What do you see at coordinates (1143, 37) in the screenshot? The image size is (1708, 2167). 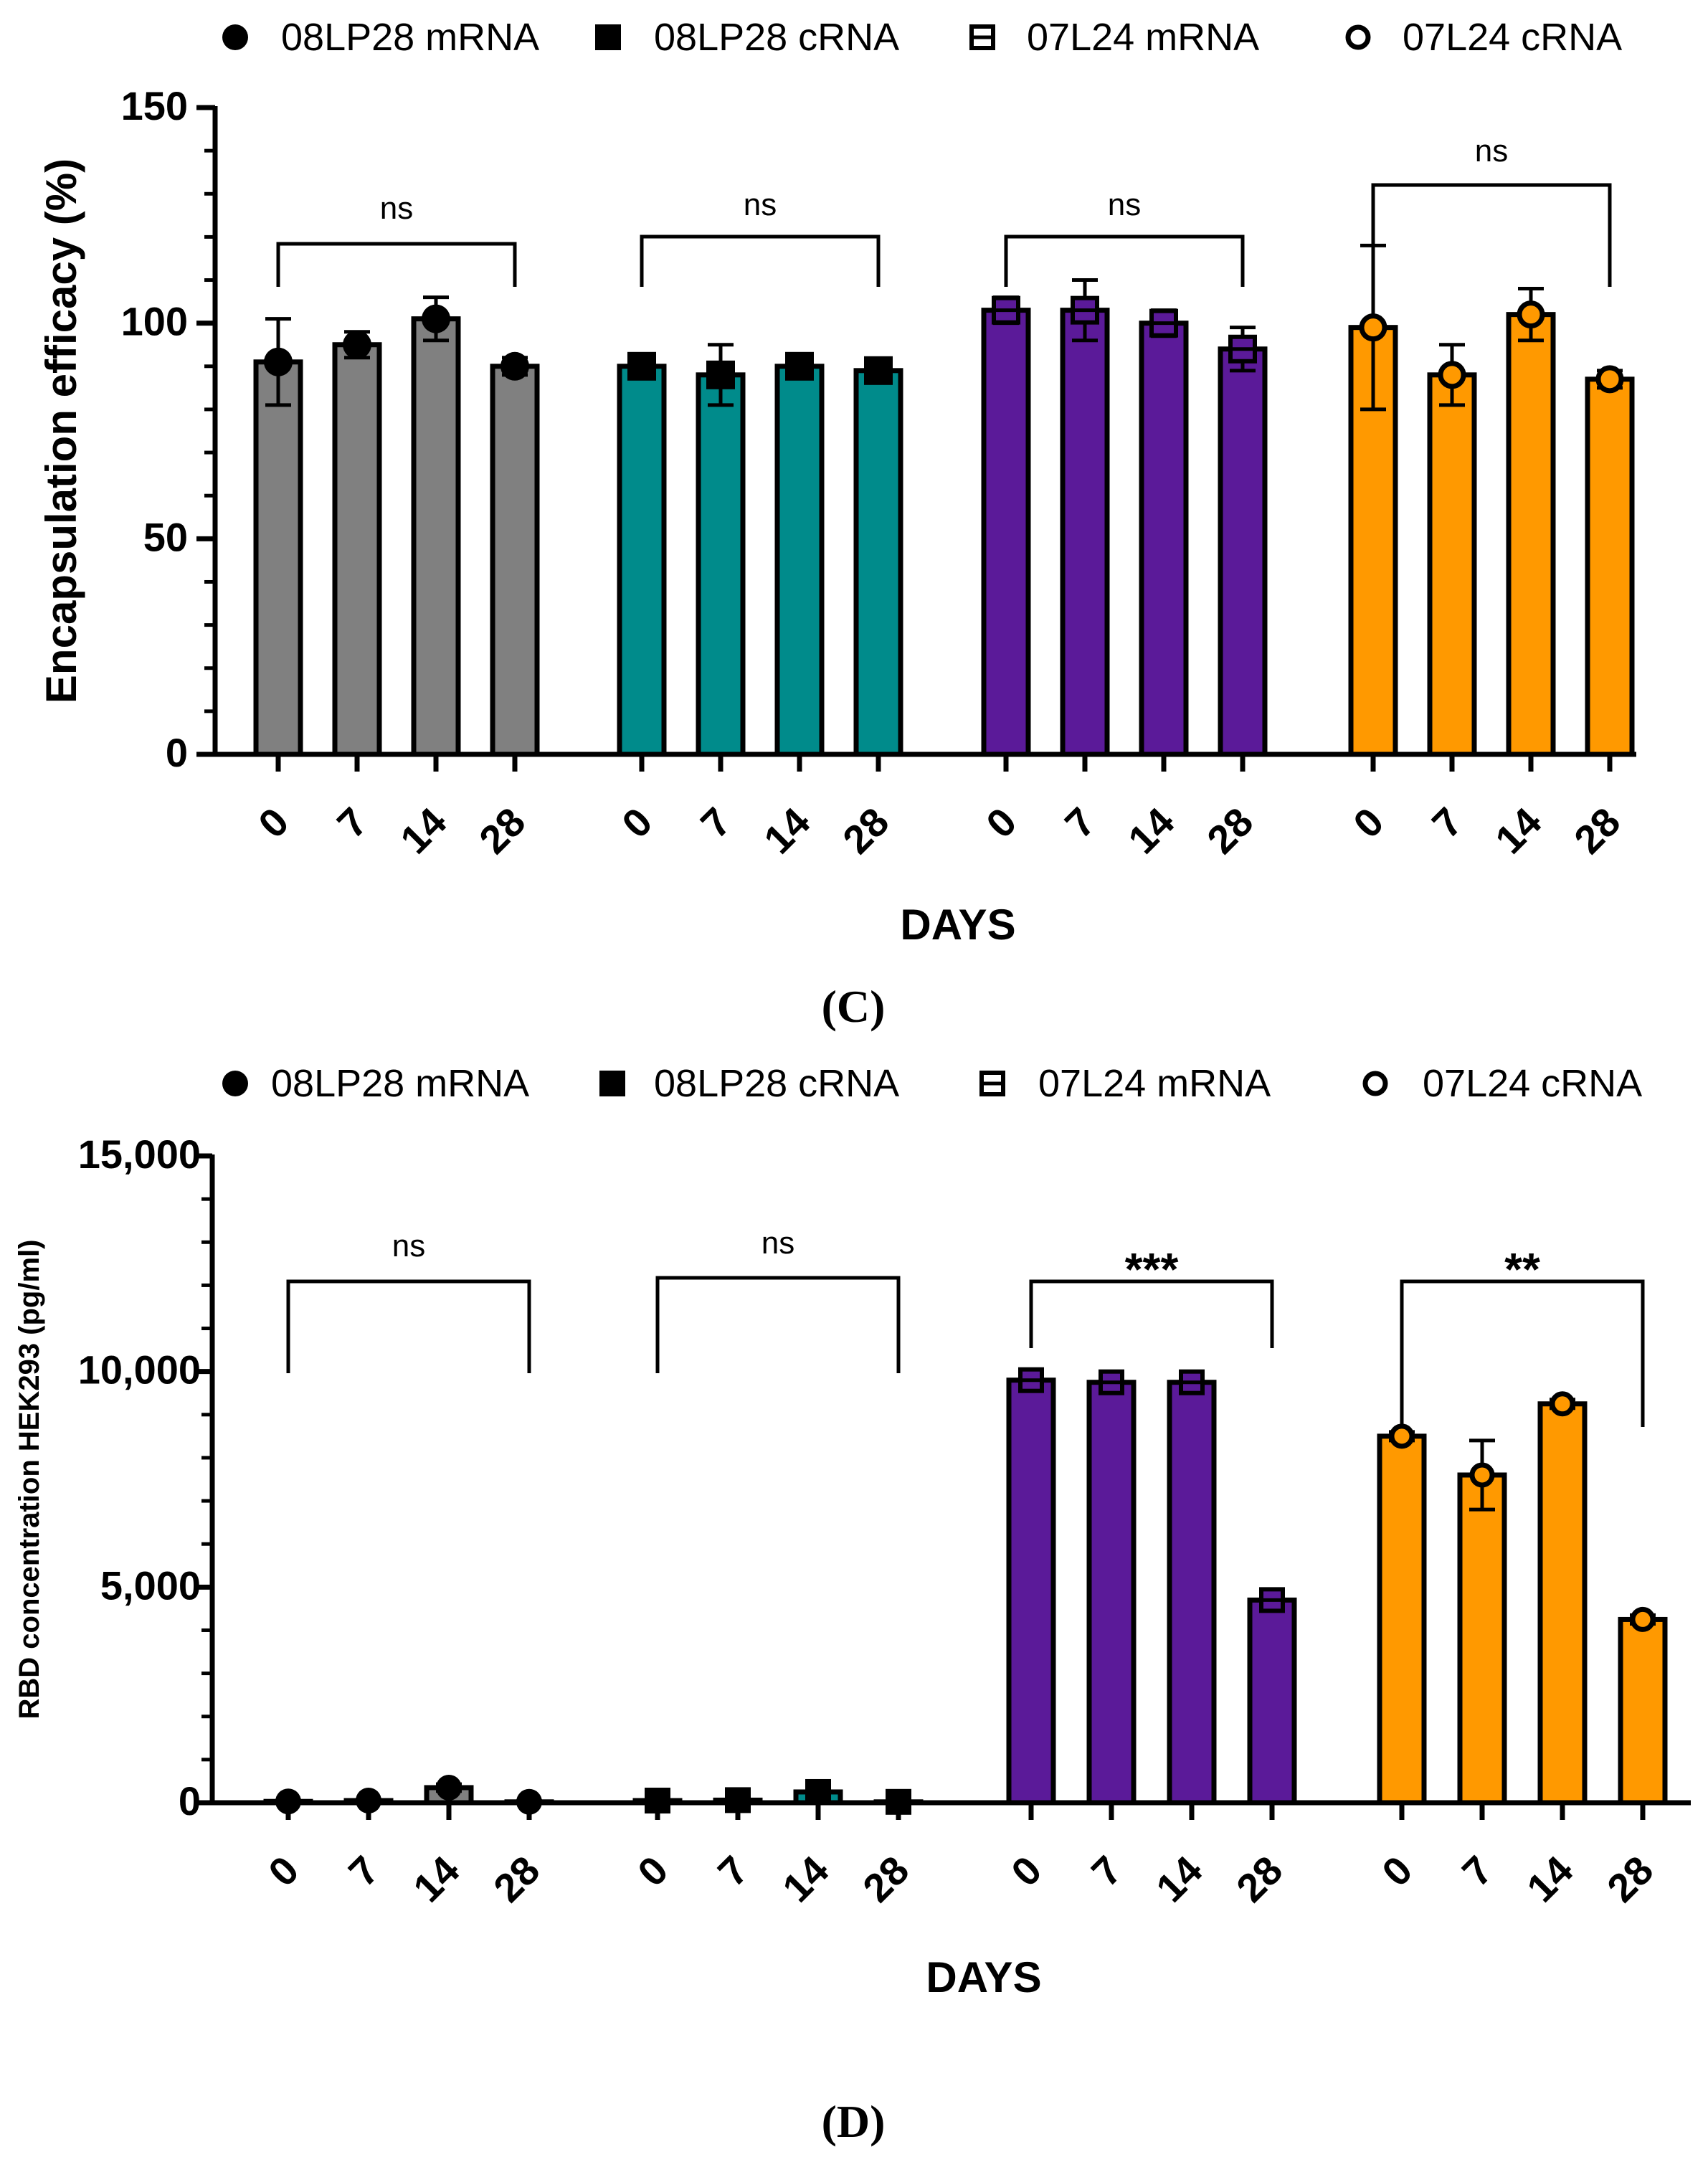 I see `legend-label: 07L24 mRNA` at bounding box center [1143, 37].